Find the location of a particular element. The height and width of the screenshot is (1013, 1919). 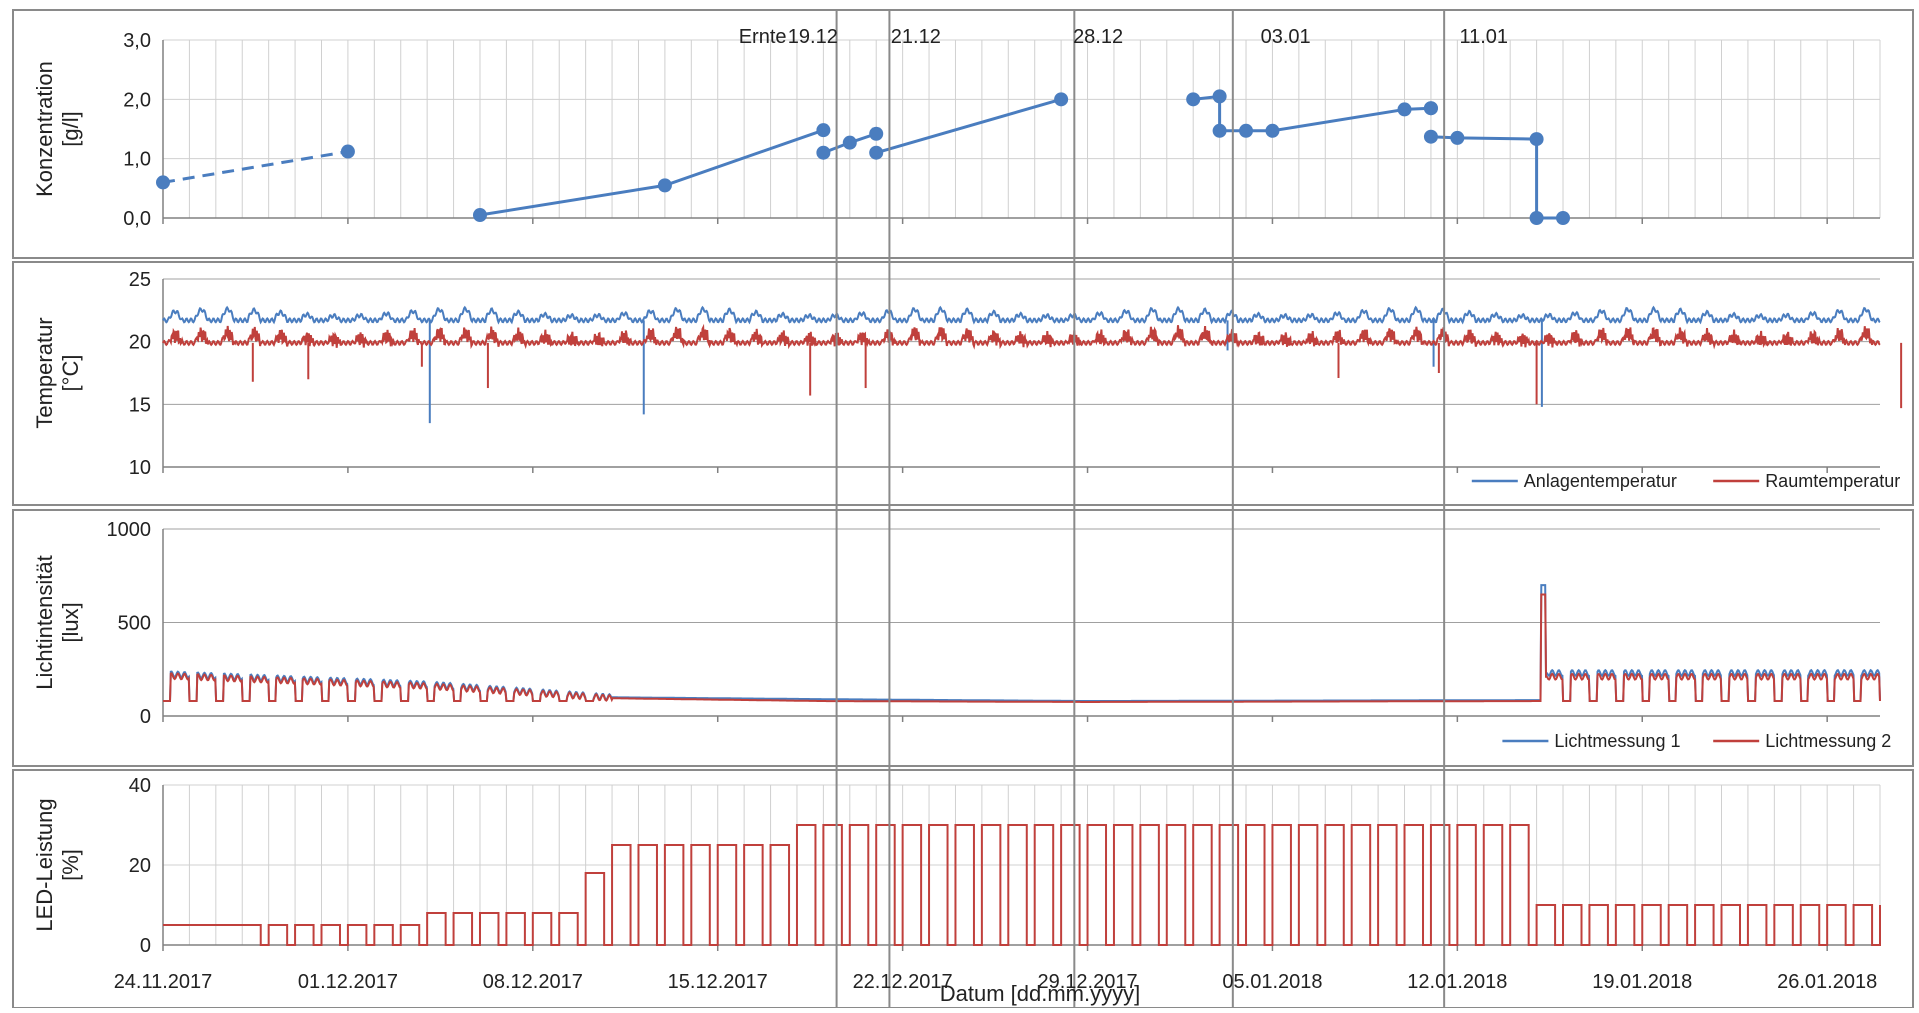

annotation-label: 19.12 is located at coordinates (813, 37).